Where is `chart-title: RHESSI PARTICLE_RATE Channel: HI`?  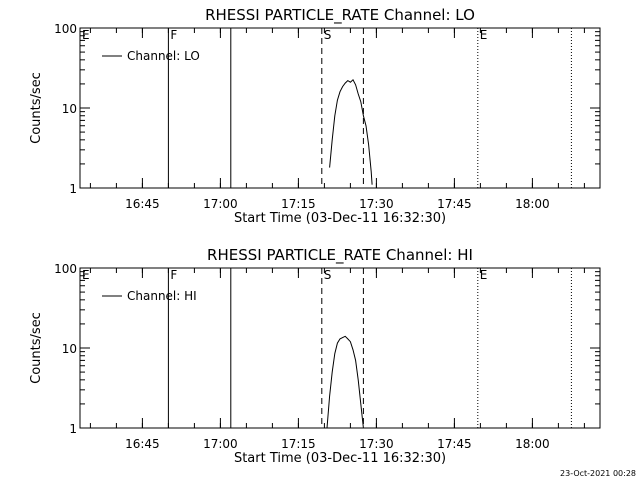 chart-title: RHESSI PARTICLE_RATE Channel: HI is located at coordinates (340, 255).